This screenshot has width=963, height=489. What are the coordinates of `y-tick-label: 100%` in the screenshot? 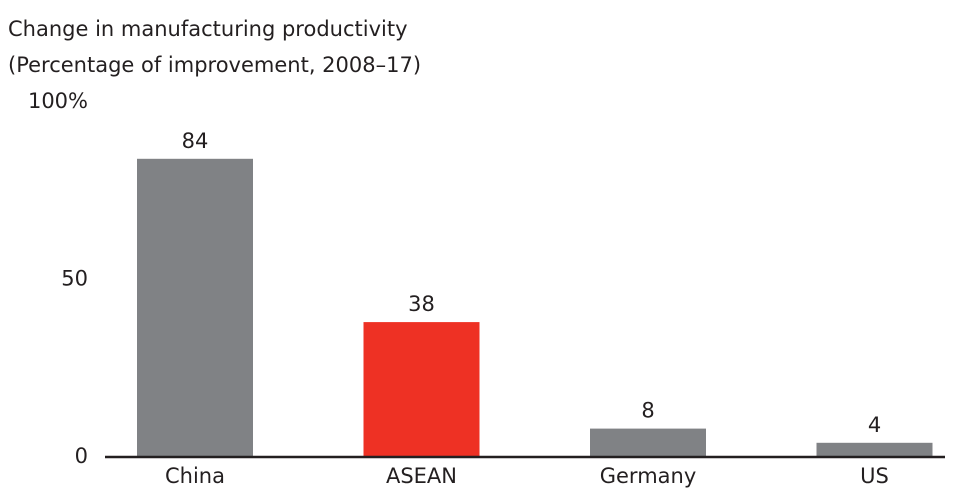 It's located at (58, 101).